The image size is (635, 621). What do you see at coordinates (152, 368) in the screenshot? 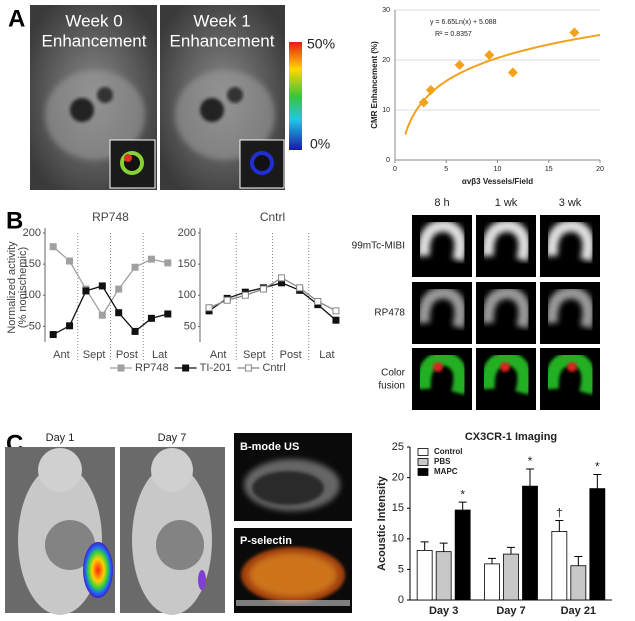
I see `legend-label: RP748` at bounding box center [152, 368].